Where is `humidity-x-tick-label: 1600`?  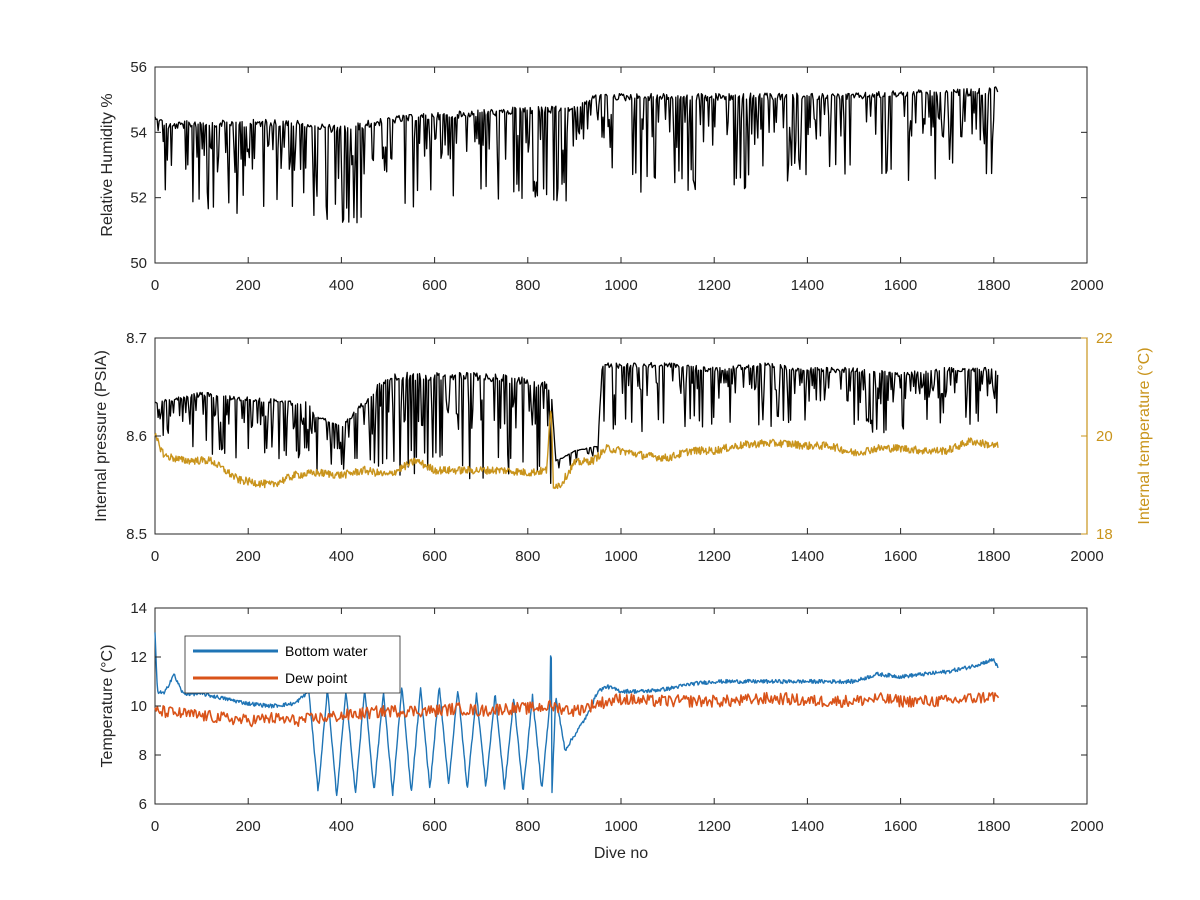
humidity-x-tick-label: 1600 is located at coordinates (900, 285).